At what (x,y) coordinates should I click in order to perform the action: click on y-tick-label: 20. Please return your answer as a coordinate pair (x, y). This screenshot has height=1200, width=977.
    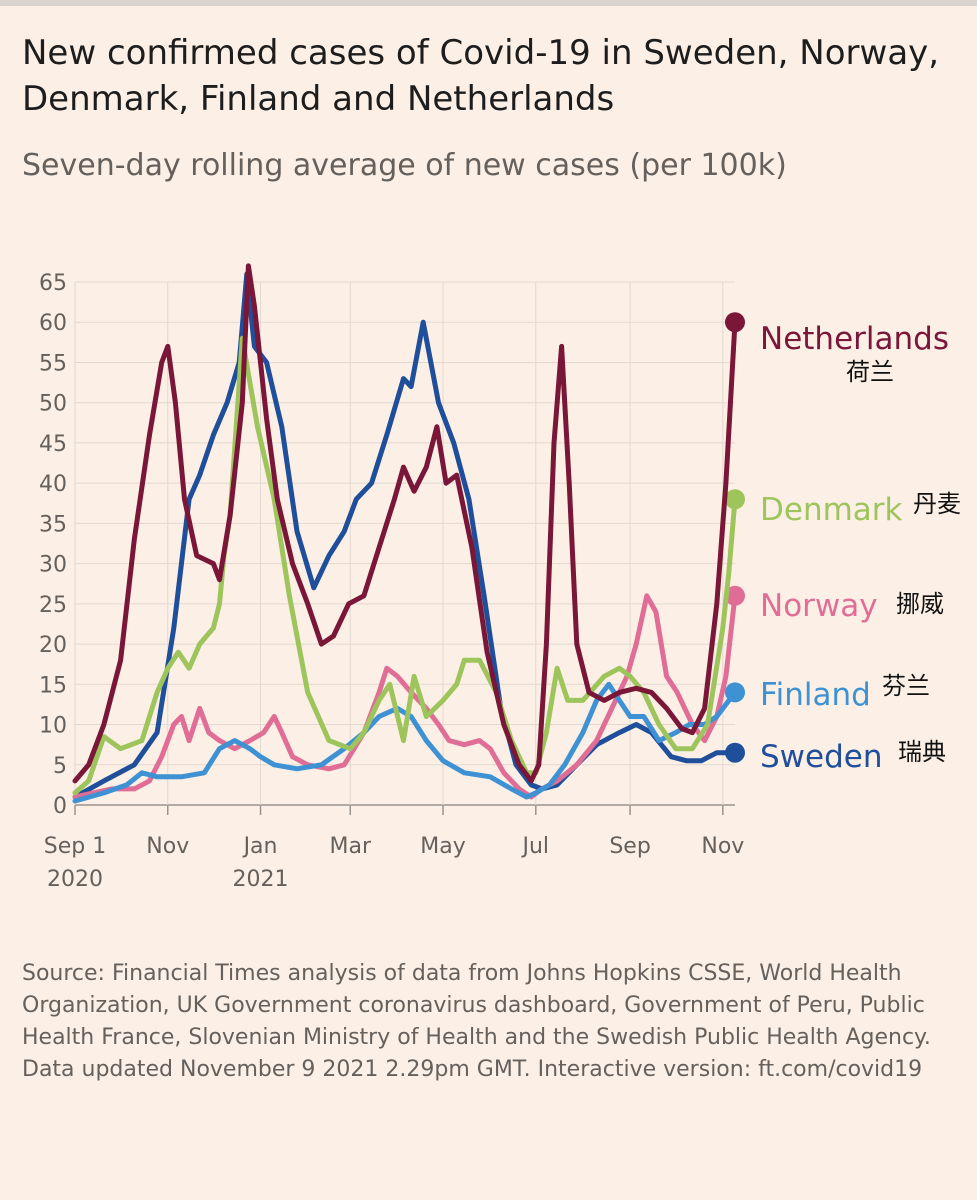
    Looking at the image, I should click on (53, 645).